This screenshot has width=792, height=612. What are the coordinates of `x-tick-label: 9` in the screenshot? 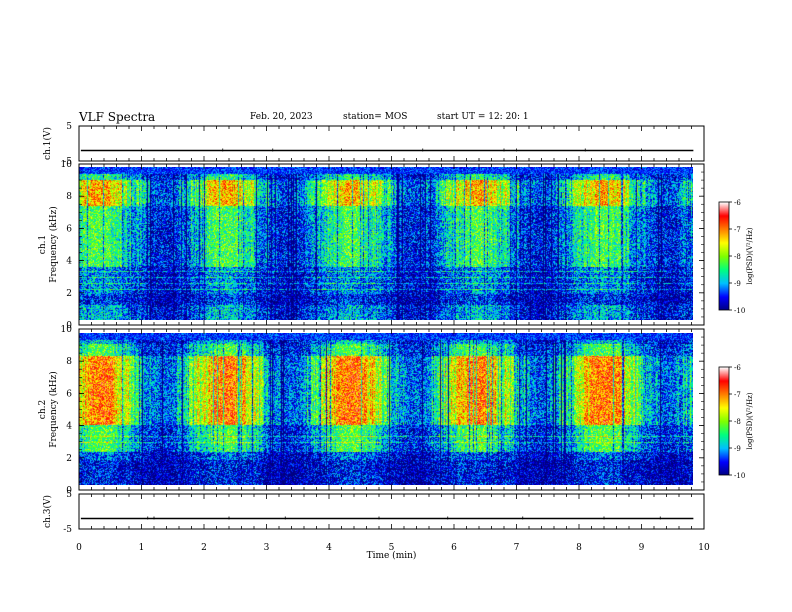 It's located at (642, 548).